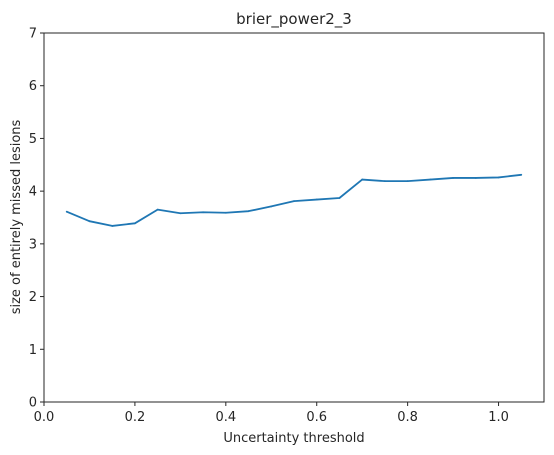  Describe the element at coordinates (33, 350) in the screenshot. I see `y-tick-label: 1` at that location.